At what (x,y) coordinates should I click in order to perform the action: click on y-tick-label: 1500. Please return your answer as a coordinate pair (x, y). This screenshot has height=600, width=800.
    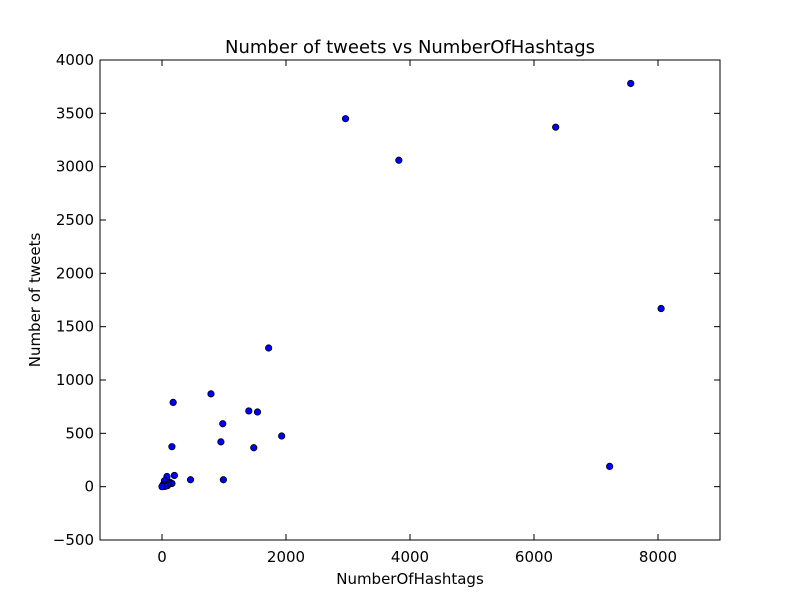
    Looking at the image, I should click on (75, 327).